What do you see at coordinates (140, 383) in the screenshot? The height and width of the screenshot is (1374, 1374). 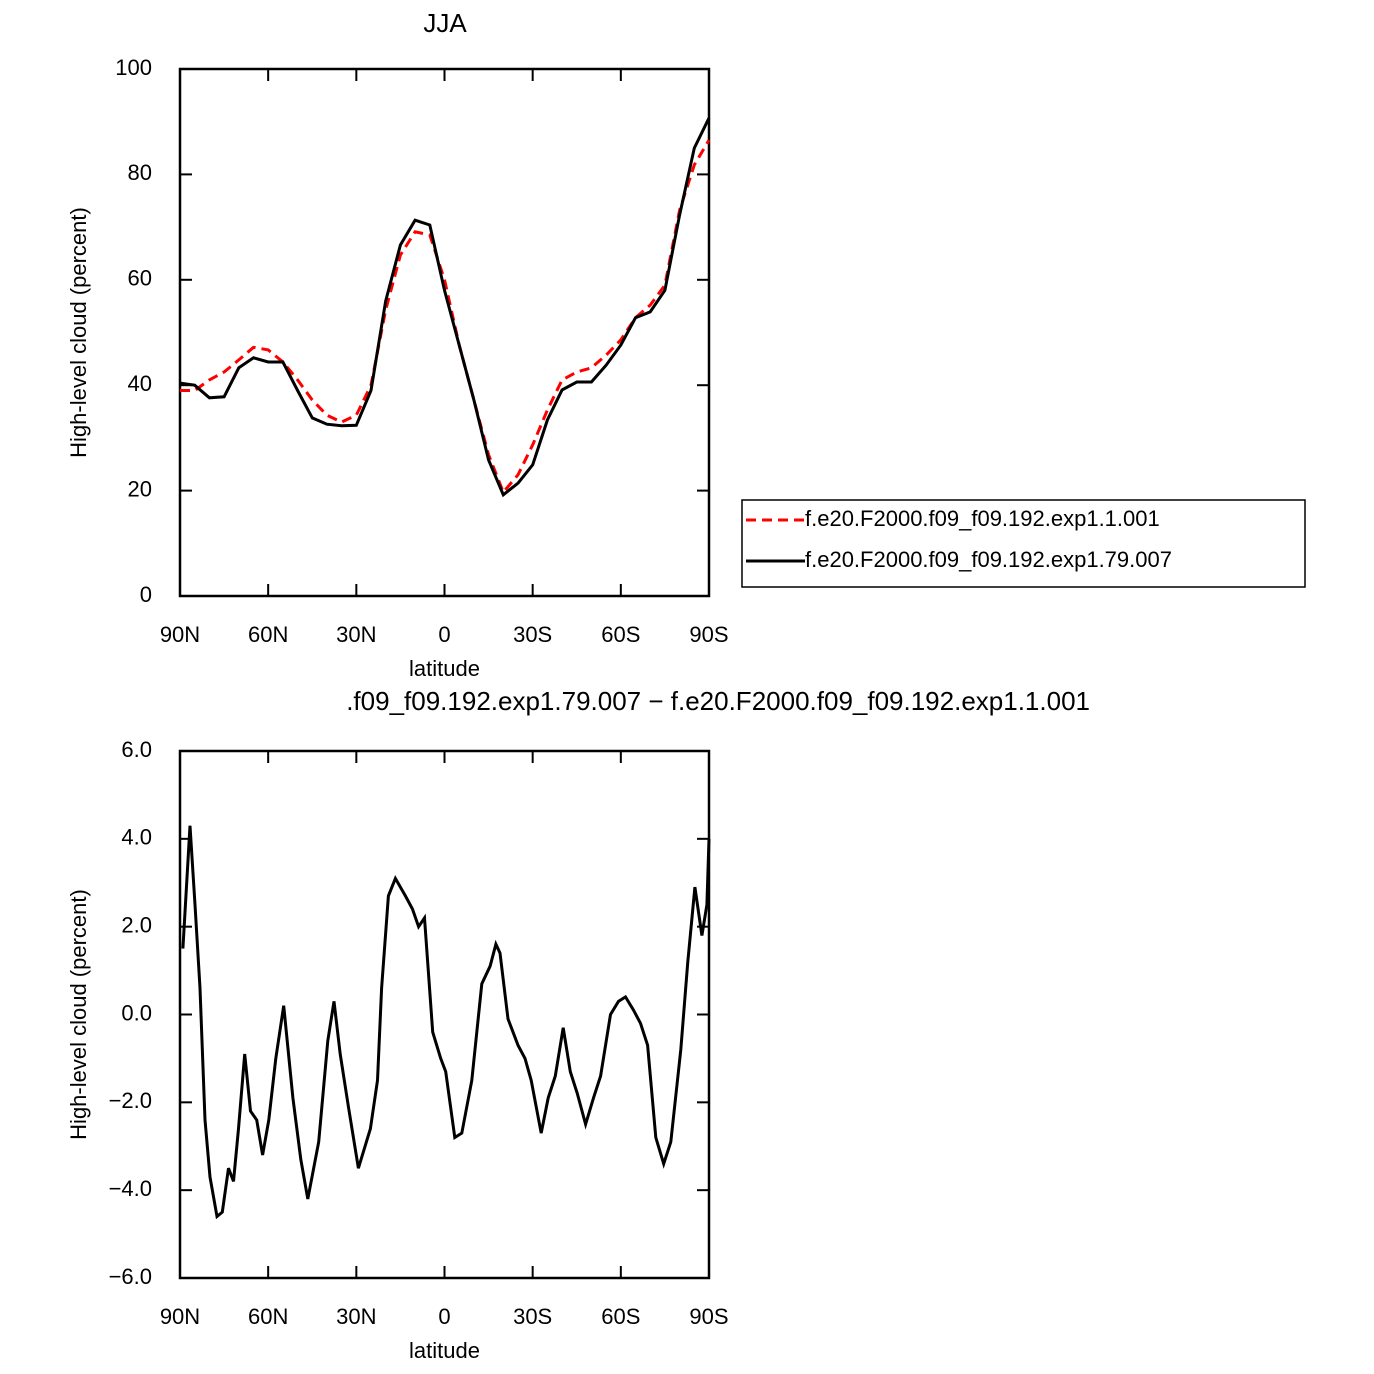 I see `y-tick-label: 40` at bounding box center [140, 383].